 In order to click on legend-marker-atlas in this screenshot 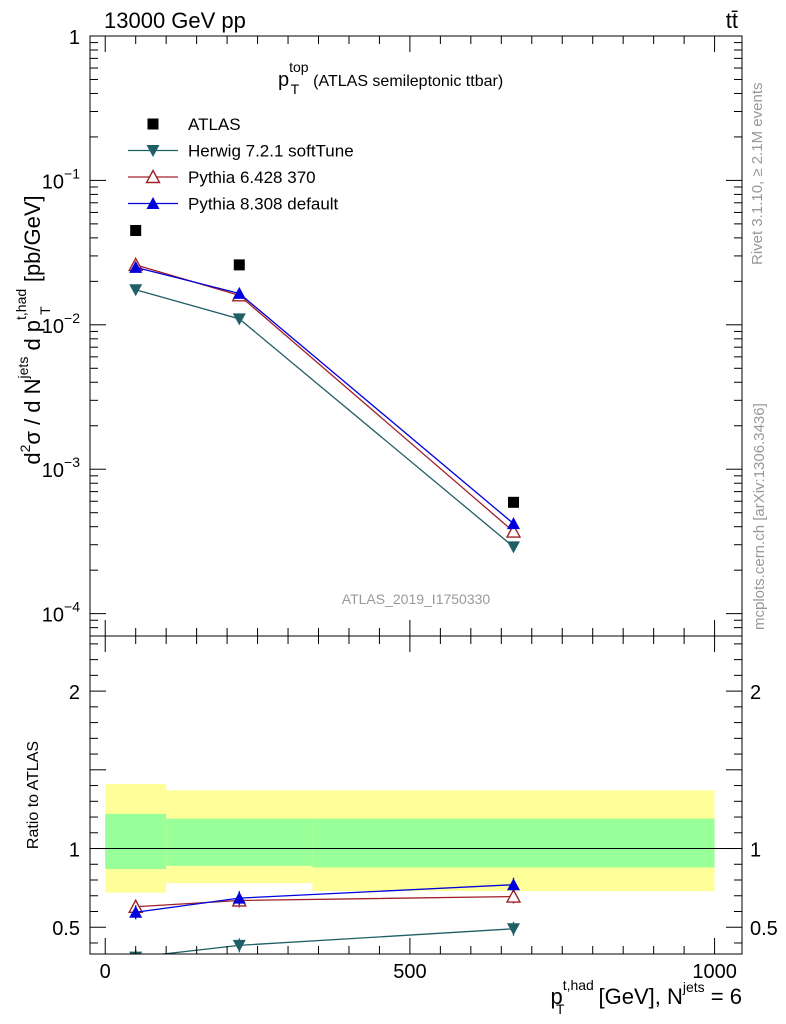, I will do `click(153, 124)`.